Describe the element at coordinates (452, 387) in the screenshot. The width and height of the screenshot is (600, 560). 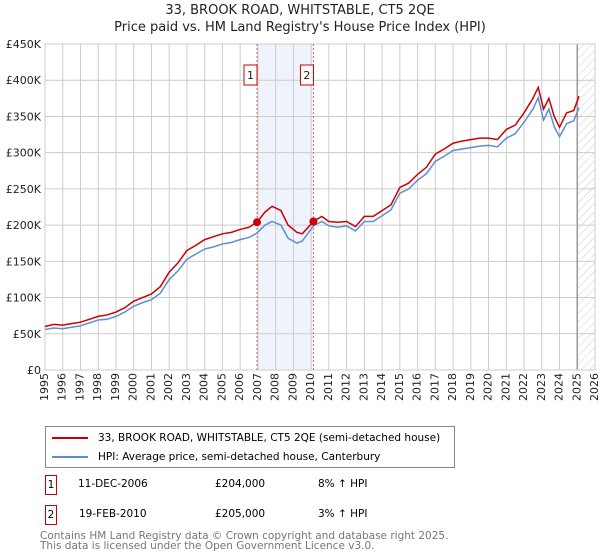
I see `x-tick-label: 2018` at that location.